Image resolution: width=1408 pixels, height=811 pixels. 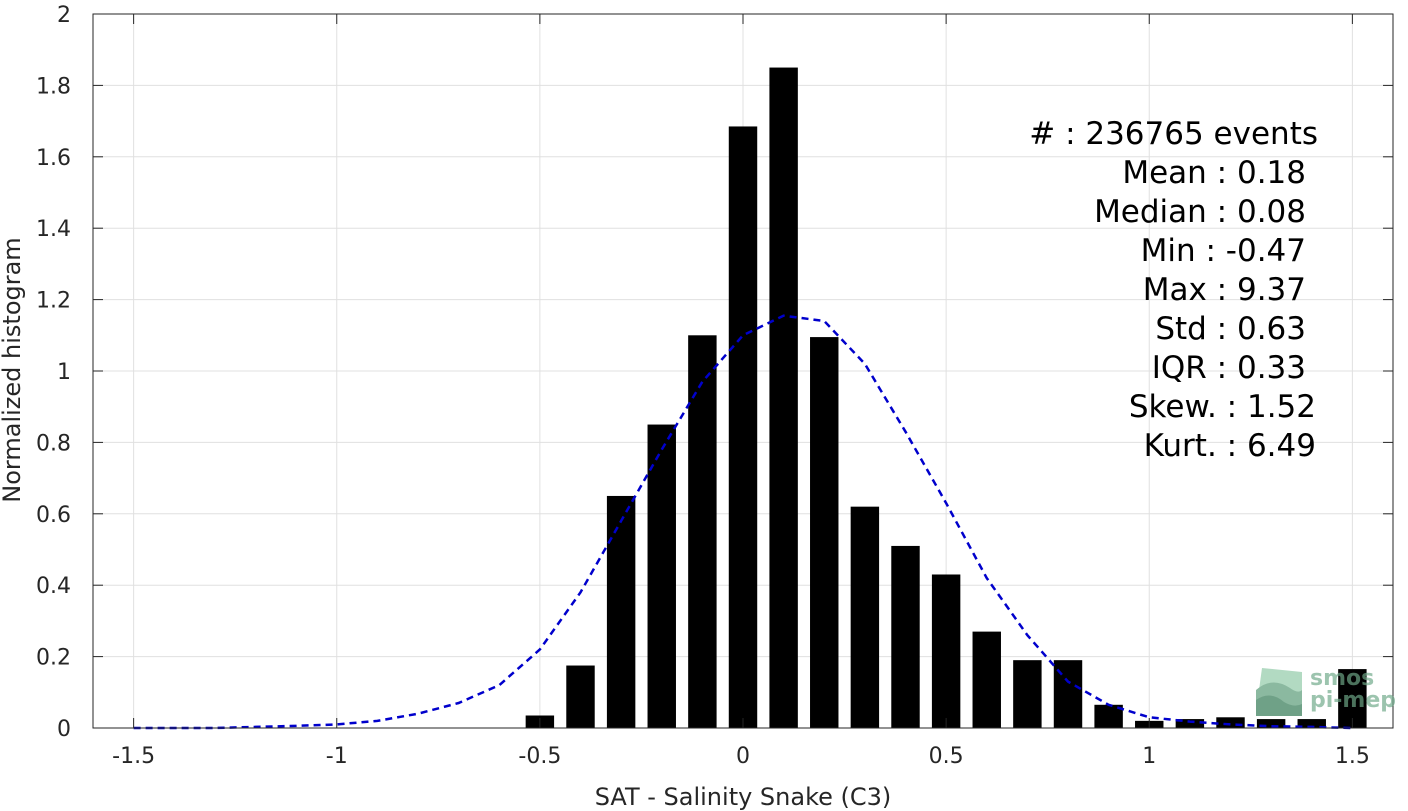 What do you see at coordinates (53, 443) in the screenshot?
I see `y-tick-label: 0.8` at bounding box center [53, 443].